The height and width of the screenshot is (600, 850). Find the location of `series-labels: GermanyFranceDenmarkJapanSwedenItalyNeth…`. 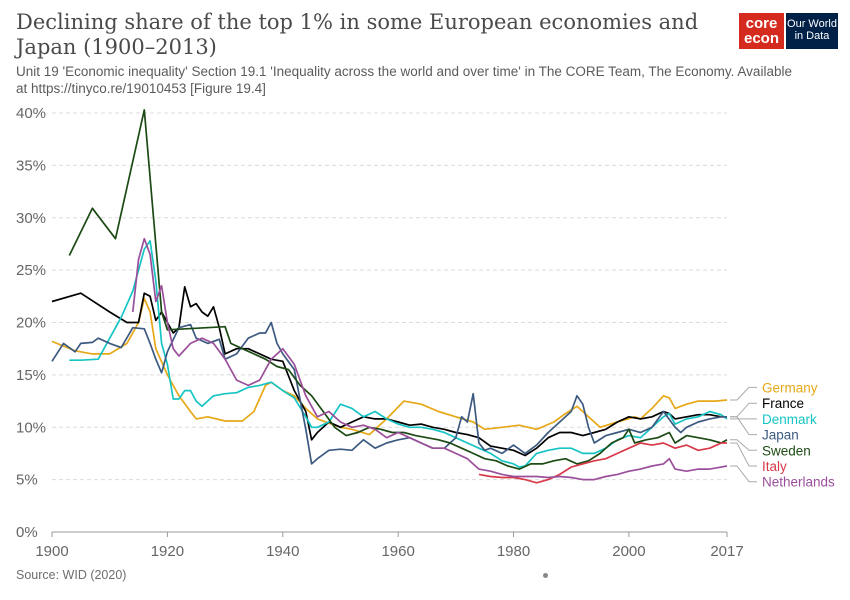

series-labels: GermanyFranceDenmarkJapanSwedenItalyNeth… is located at coordinates (782, 435).